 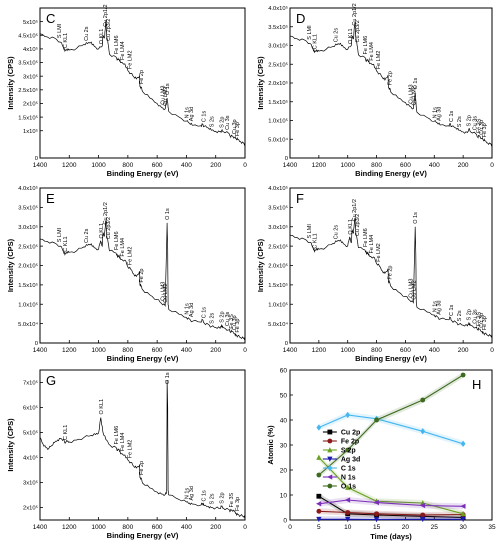 What do you see at coordinates (492, 527) in the screenshot?
I see `x-tick-label: 35` at bounding box center [492, 527].